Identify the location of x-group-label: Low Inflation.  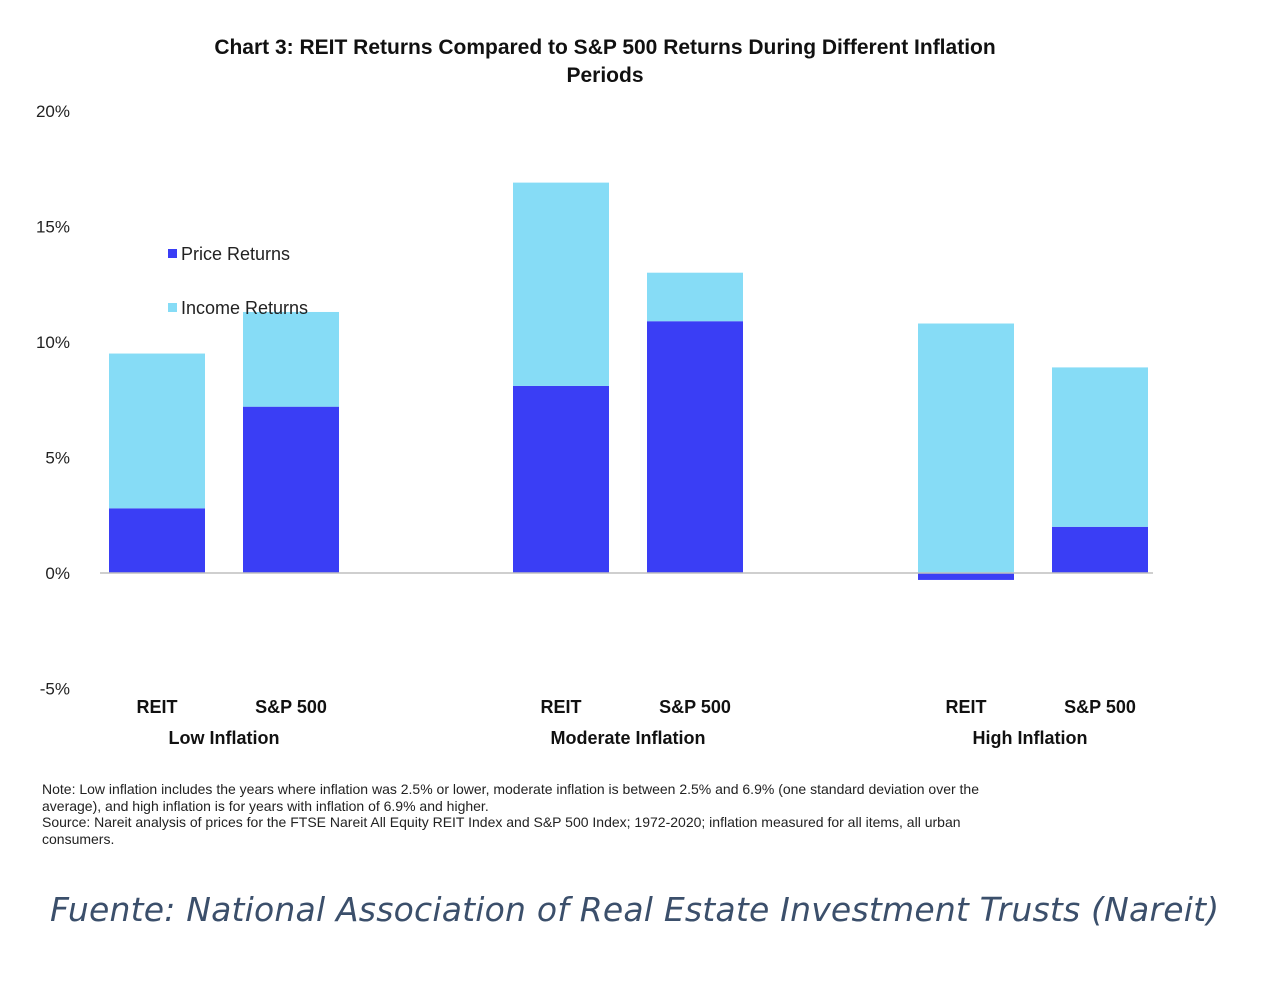
(224, 738).